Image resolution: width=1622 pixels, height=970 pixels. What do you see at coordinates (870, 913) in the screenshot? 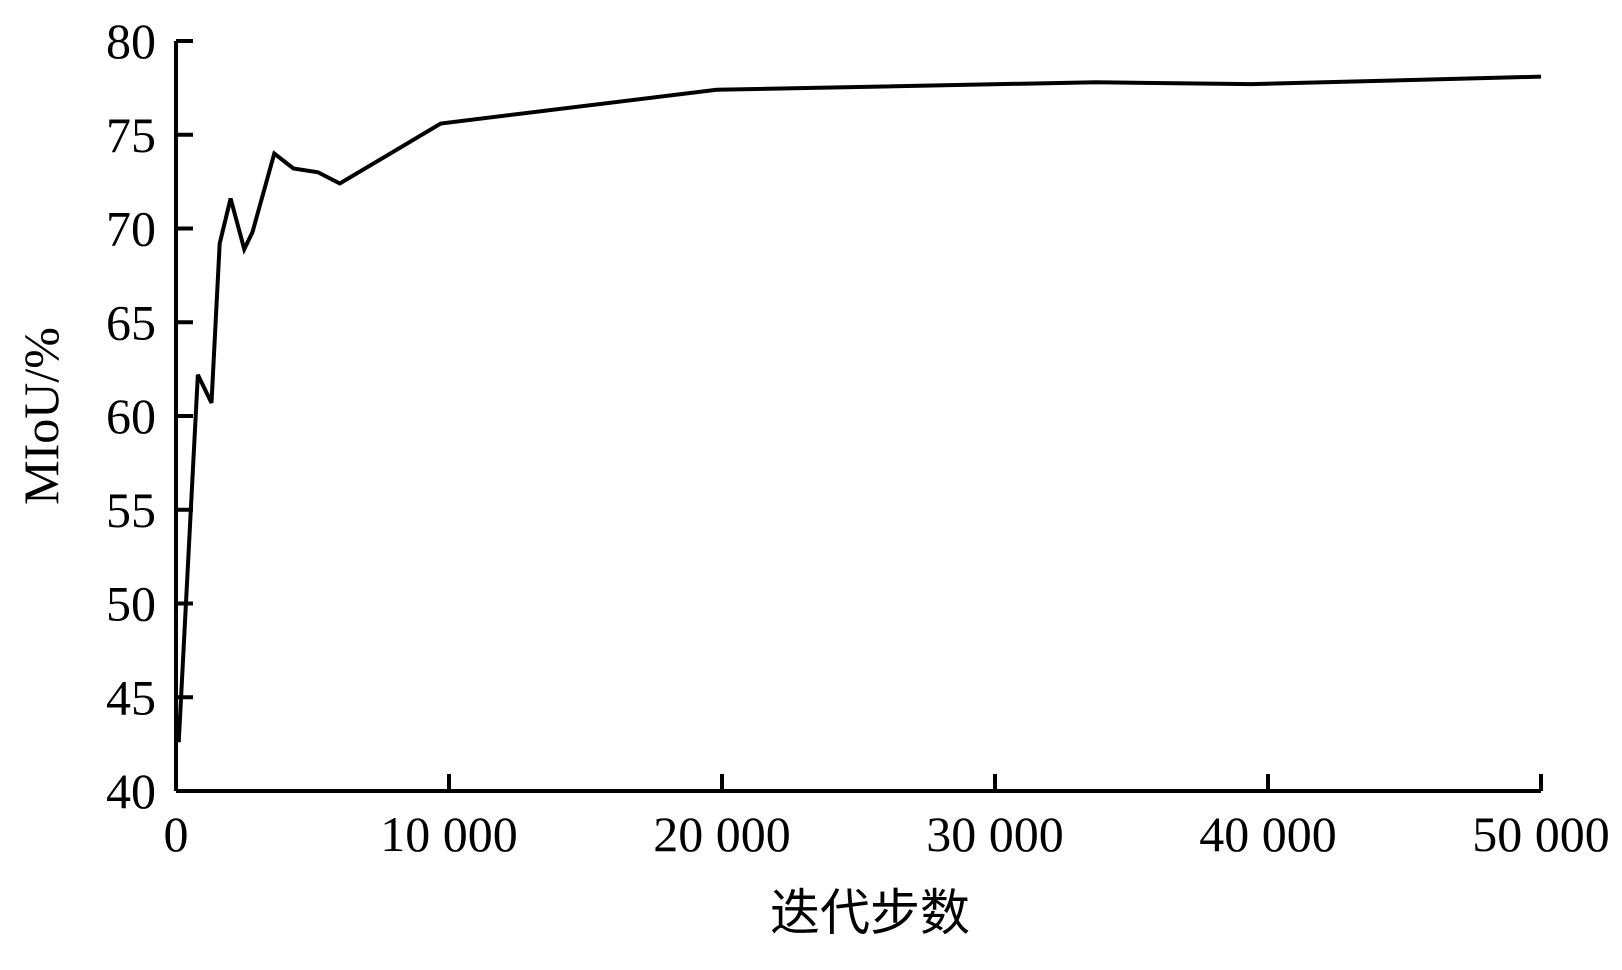
I see `x-axis-label: 迭代步数` at bounding box center [870, 913].